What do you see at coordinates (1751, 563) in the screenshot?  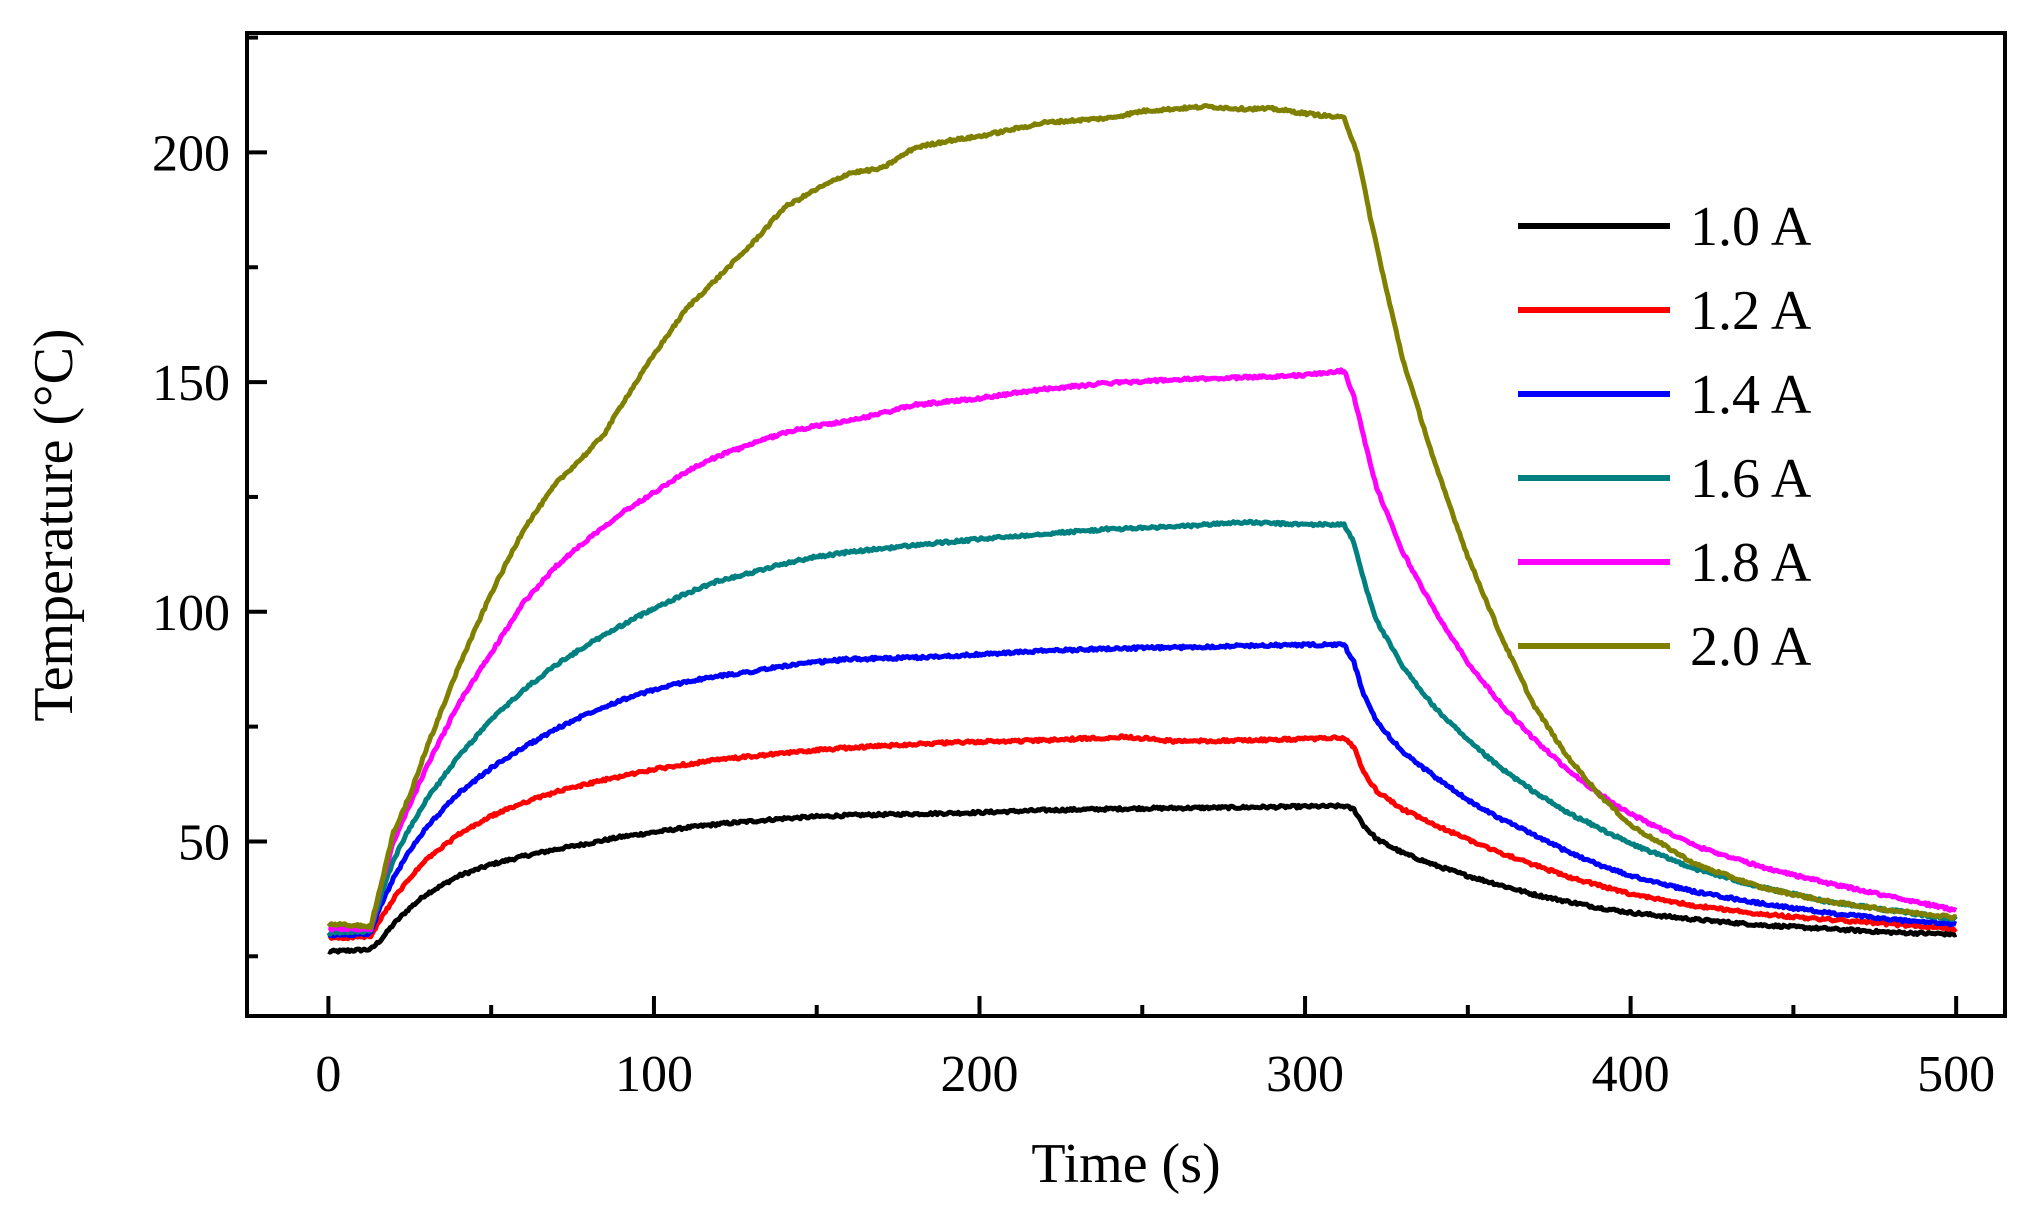 I see `legend-label: 1.8 A` at bounding box center [1751, 563].